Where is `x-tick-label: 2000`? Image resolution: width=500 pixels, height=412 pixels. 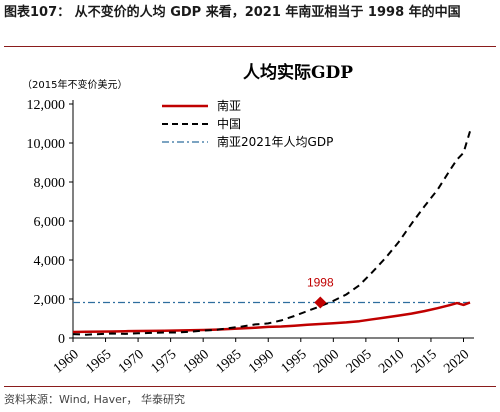 x-tick-label: 2000 is located at coordinates (326, 361).